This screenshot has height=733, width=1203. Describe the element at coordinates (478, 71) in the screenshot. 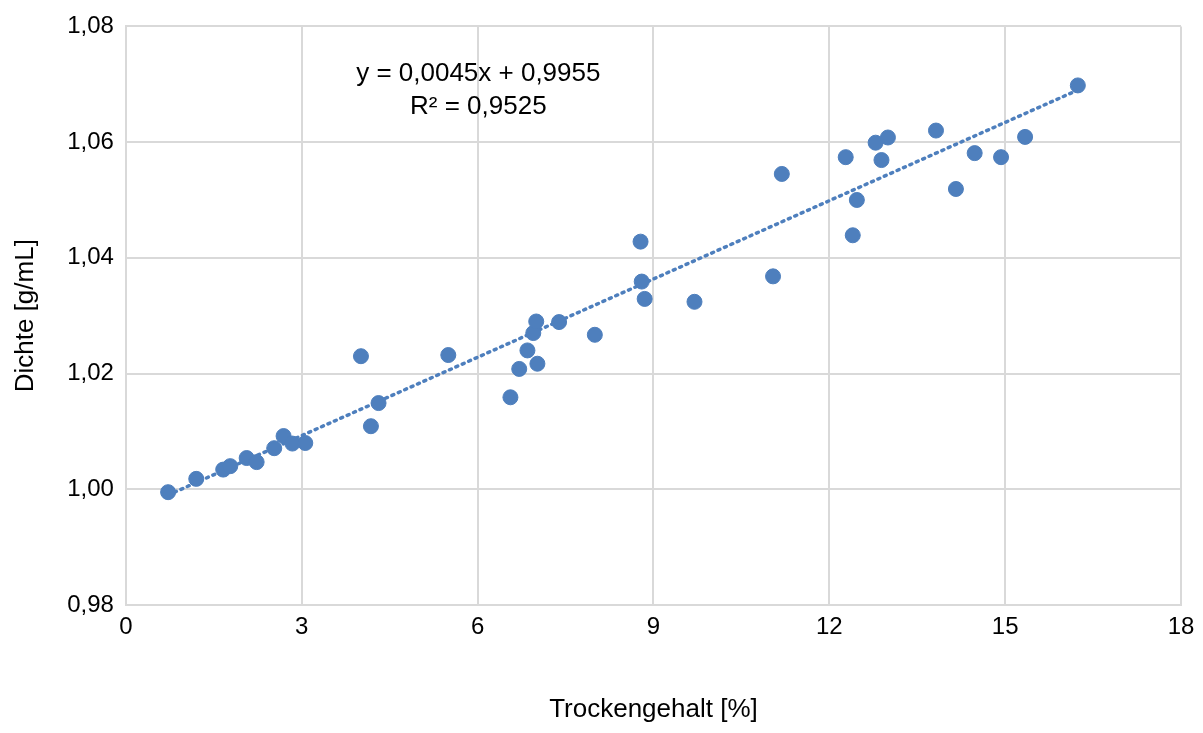

I see `annotation: y = 0,0045x + 0,9955` at that location.